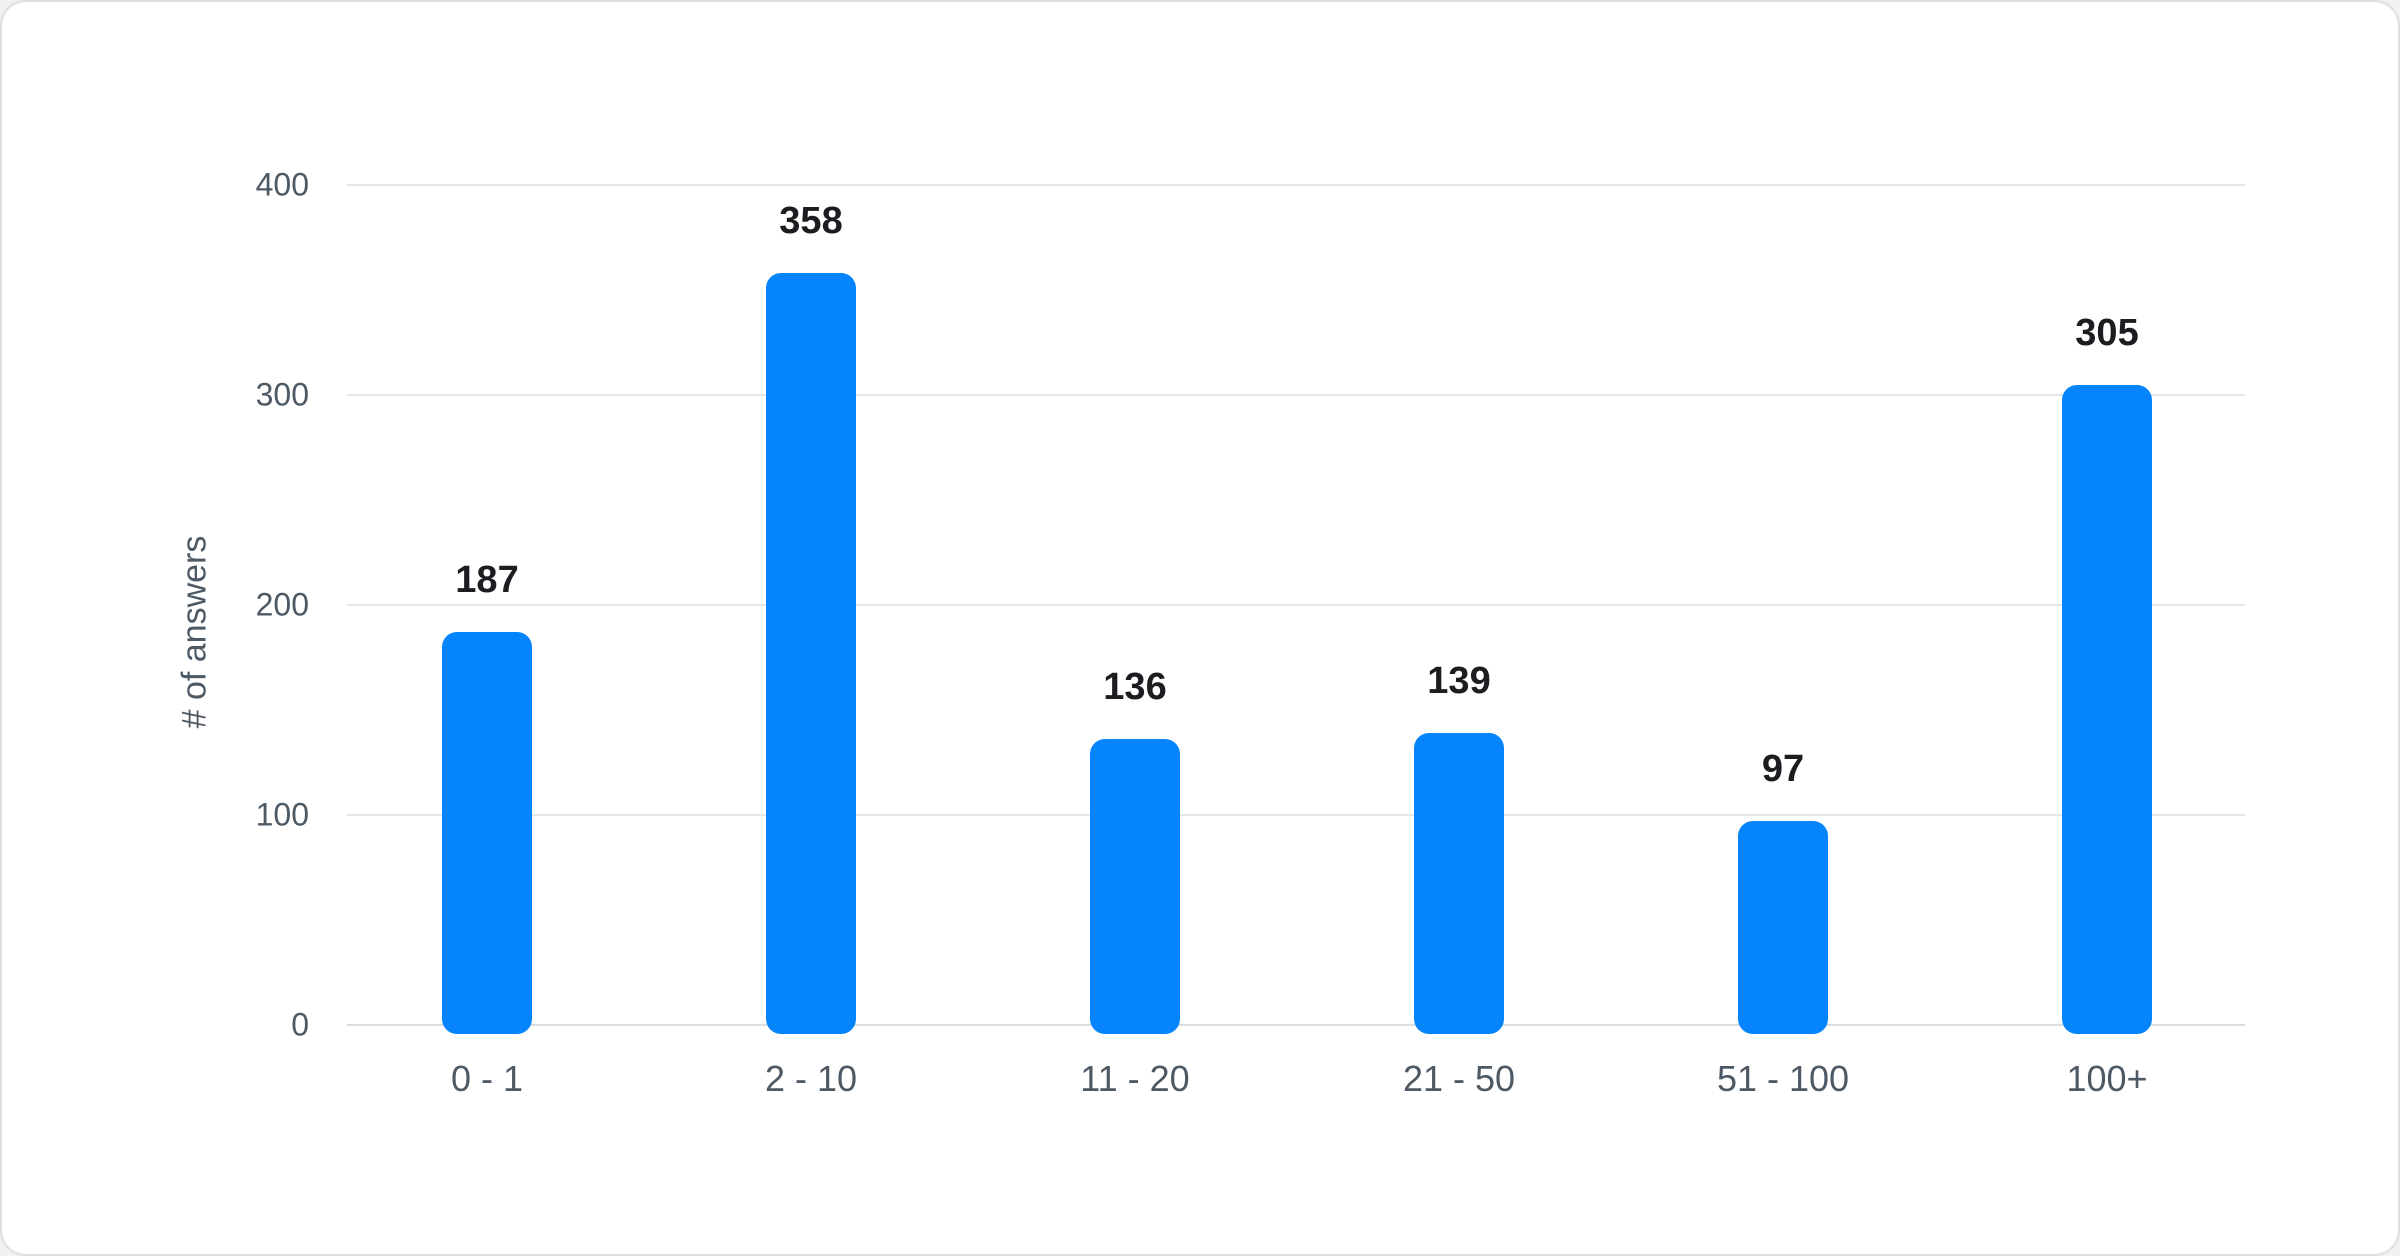 The image size is (2400, 1256). Describe the element at coordinates (282, 604) in the screenshot. I see `y-tick-label-200: 200` at that location.